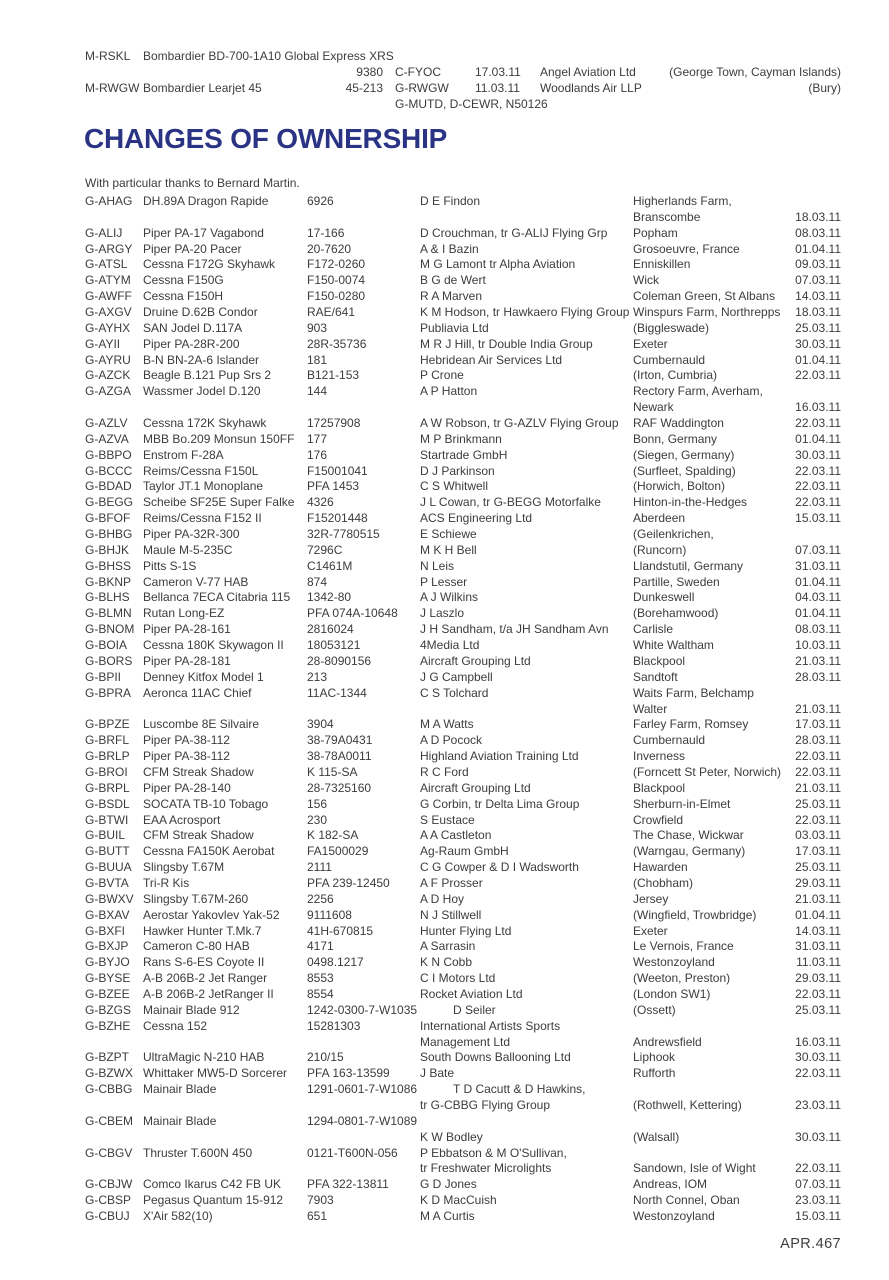  Describe the element at coordinates (202, 391) in the screenshot. I see `type-cell: Wassmer Jodel D.120` at that location.